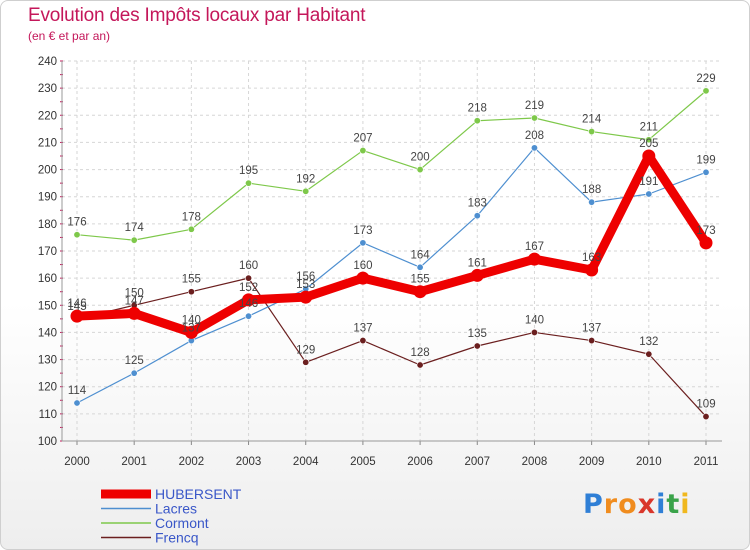  What do you see at coordinates (362, 139) in the screenshot?
I see `label-cormont-2005: 207` at bounding box center [362, 139].